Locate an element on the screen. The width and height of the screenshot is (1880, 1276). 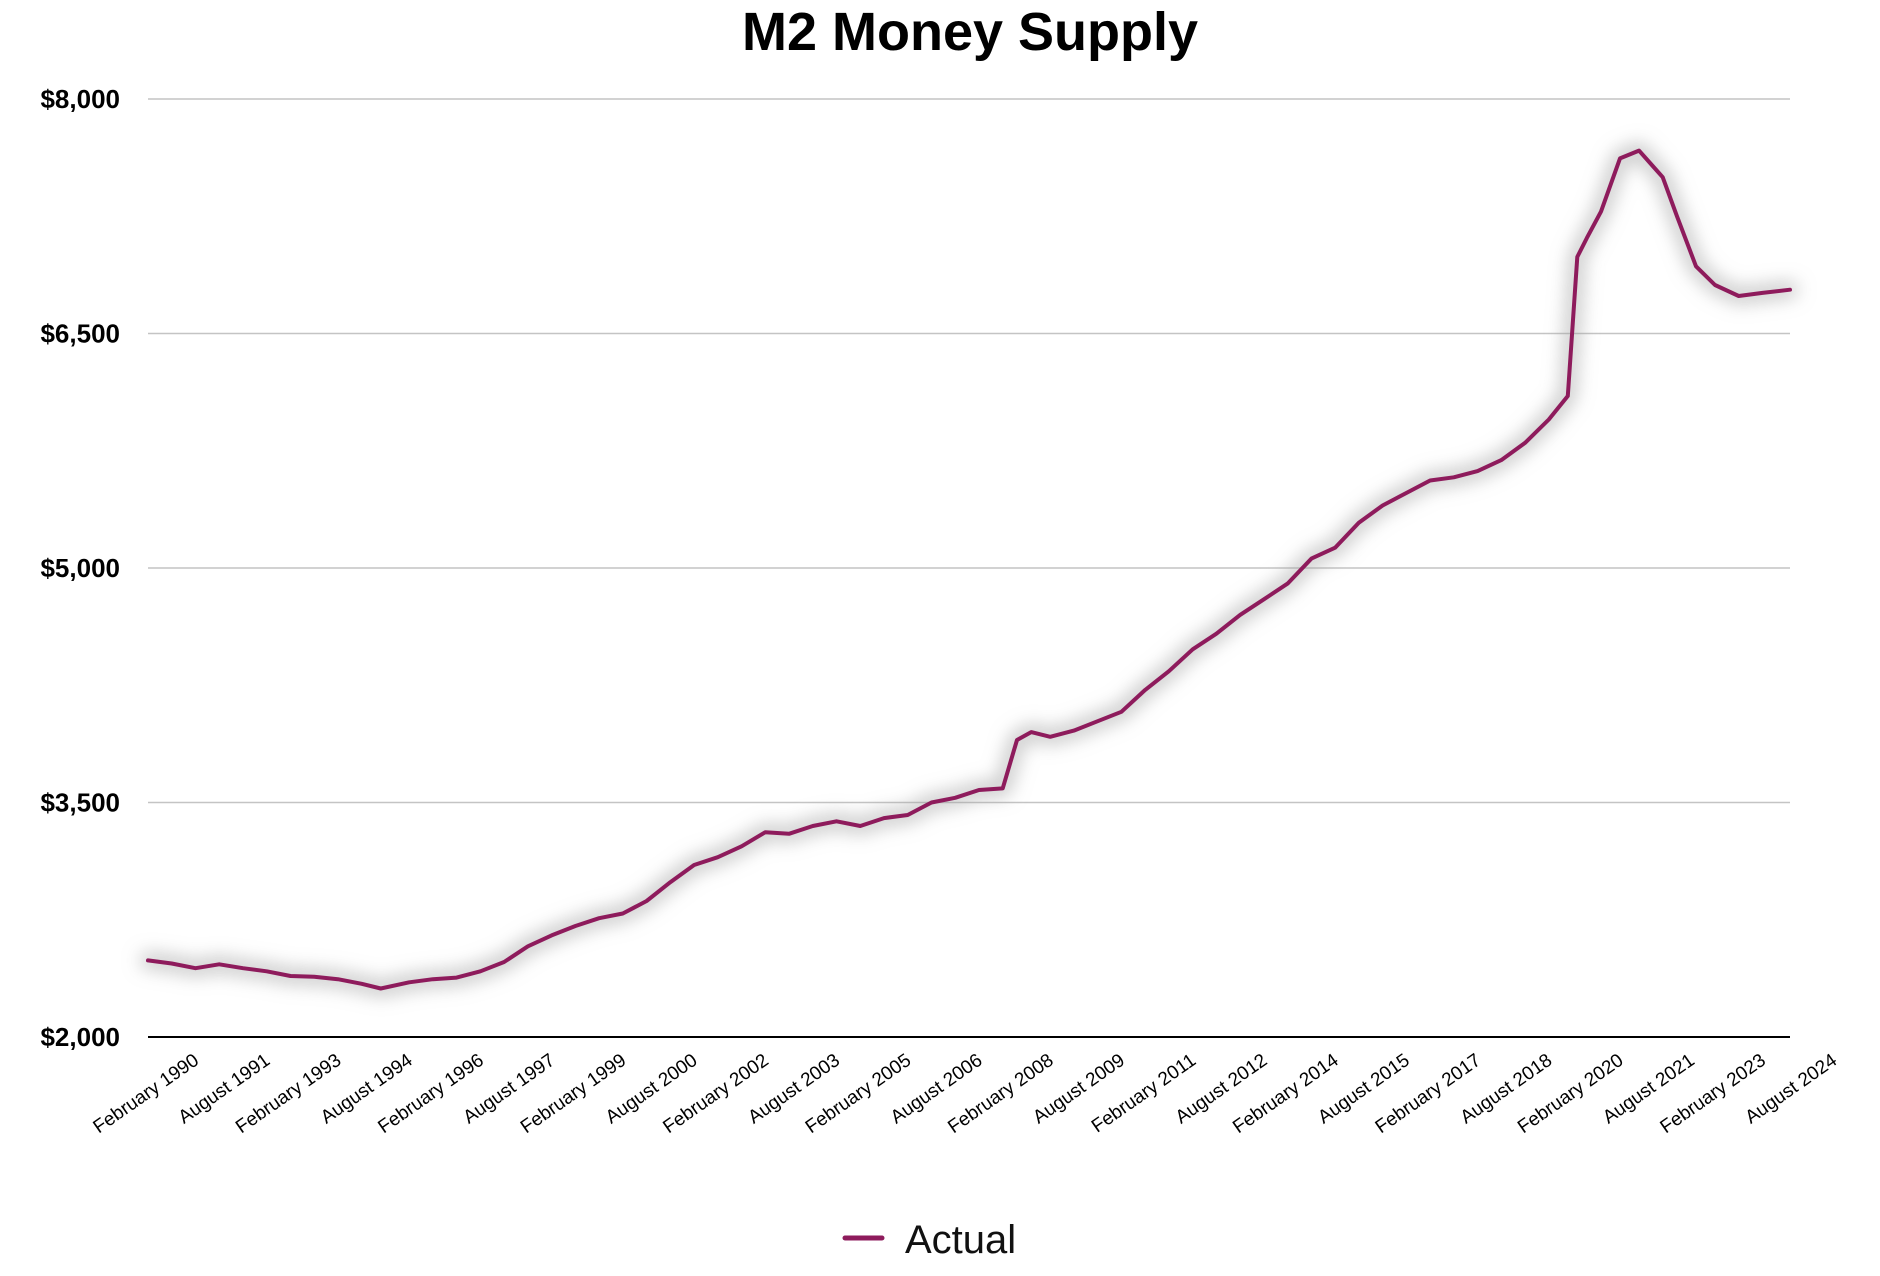
y-tick-label: $3,500 is located at coordinates (80, 803).